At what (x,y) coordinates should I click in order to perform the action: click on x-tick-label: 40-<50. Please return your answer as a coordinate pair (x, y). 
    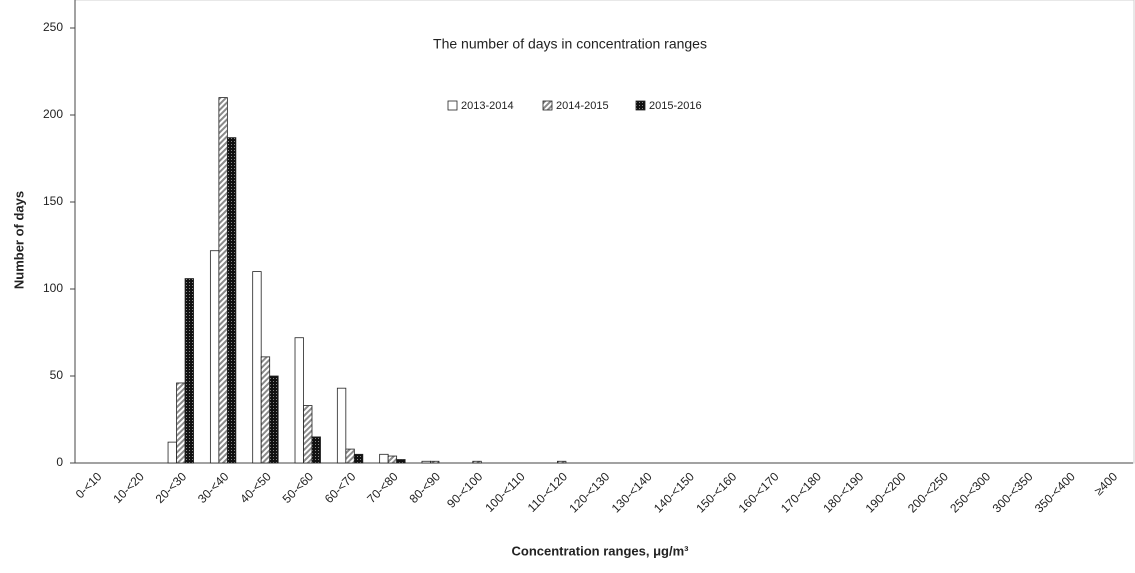
    Looking at the image, I should click on (255, 487).